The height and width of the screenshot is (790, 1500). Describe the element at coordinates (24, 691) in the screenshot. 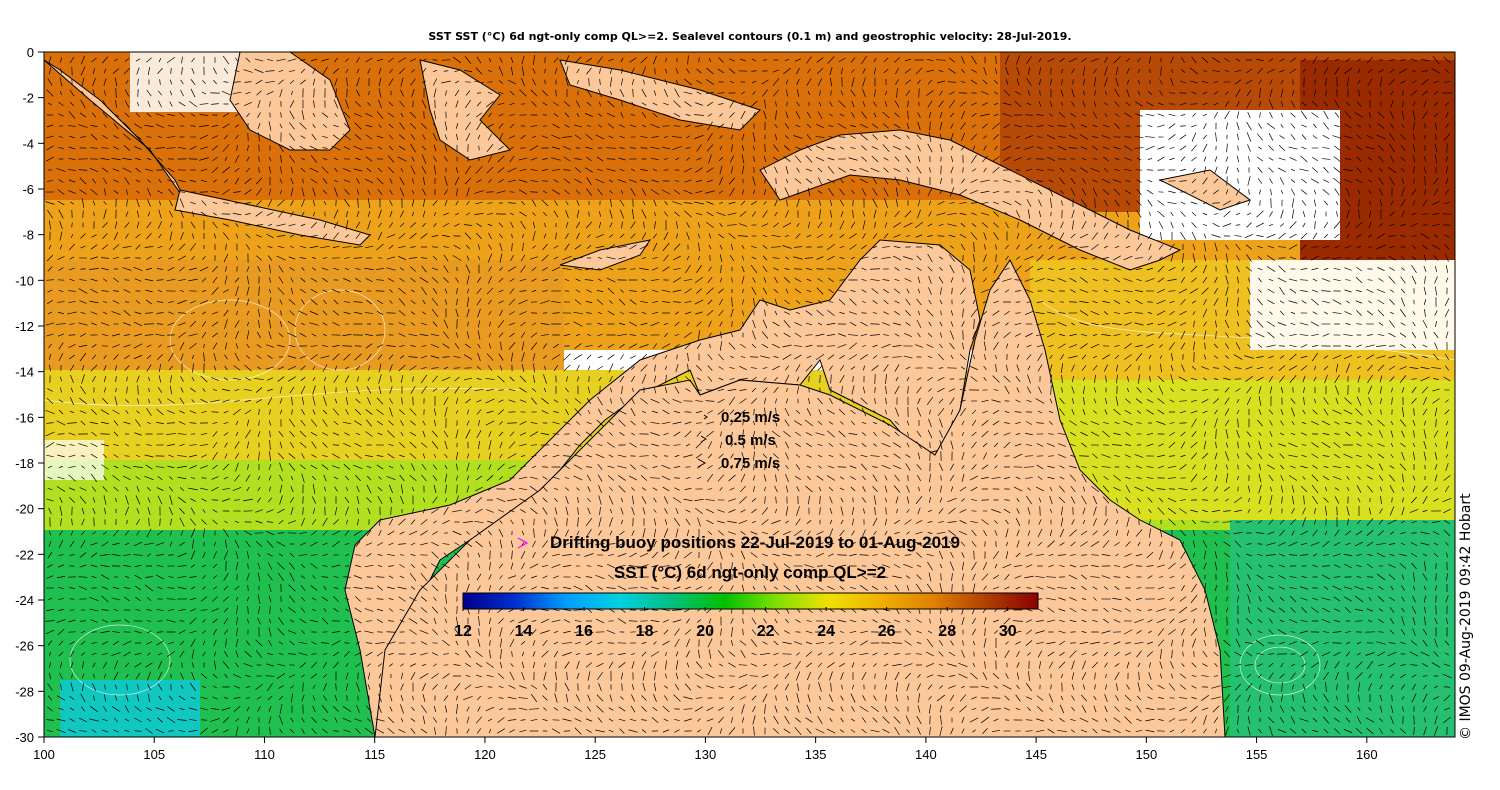

I see `y-tick-label: -28` at that location.